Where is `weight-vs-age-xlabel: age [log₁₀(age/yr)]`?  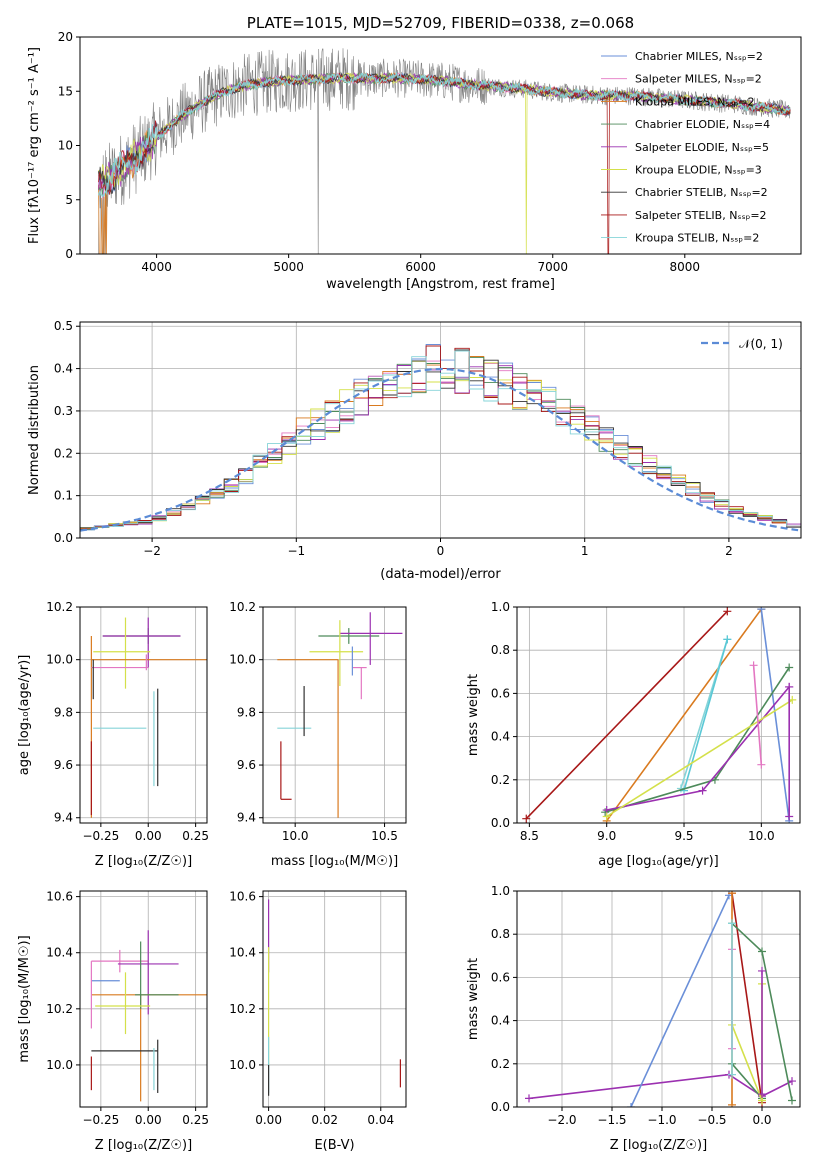
weight-vs-age-xlabel: age [log₁₀(age/yr)] is located at coordinates (658, 861).